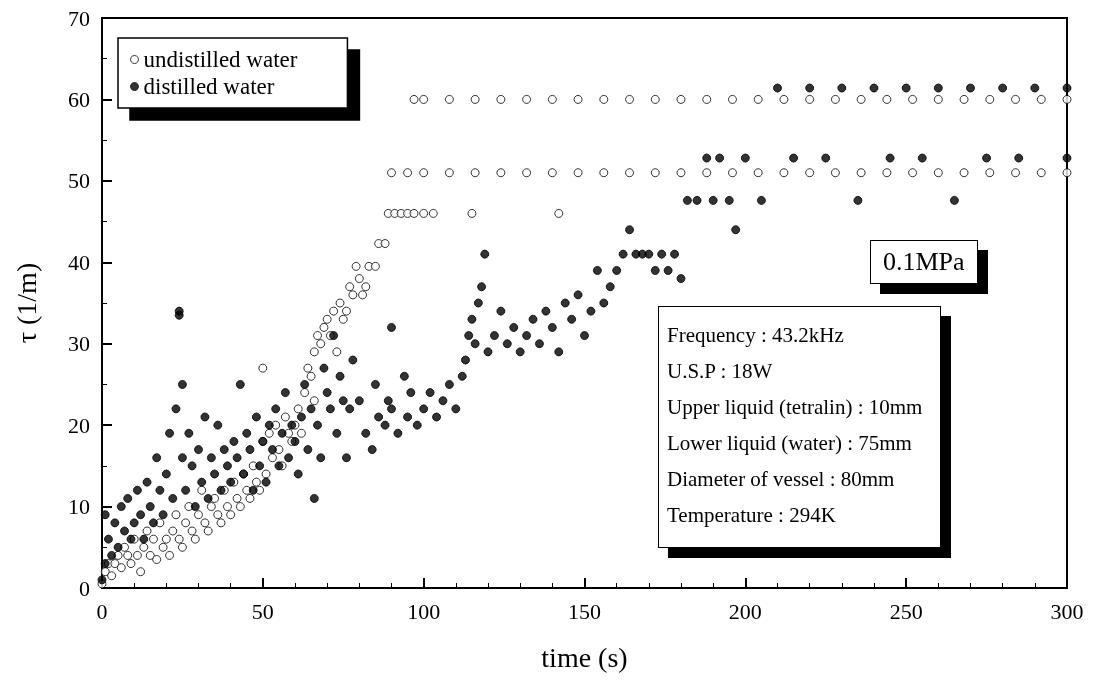 The image size is (1095, 693). What do you see at coordinates (795, 407) in the screenshot?
I see `annotation: Upper liquid (tetralin) : 10mm` at bounding box center [795, 407].